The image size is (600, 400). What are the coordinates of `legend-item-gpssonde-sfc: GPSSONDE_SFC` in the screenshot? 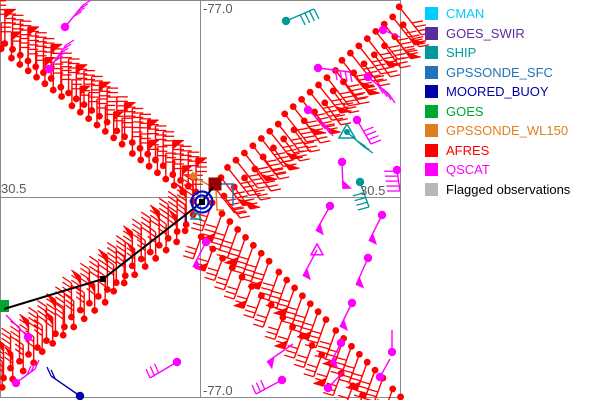 It's located at (497, 72).